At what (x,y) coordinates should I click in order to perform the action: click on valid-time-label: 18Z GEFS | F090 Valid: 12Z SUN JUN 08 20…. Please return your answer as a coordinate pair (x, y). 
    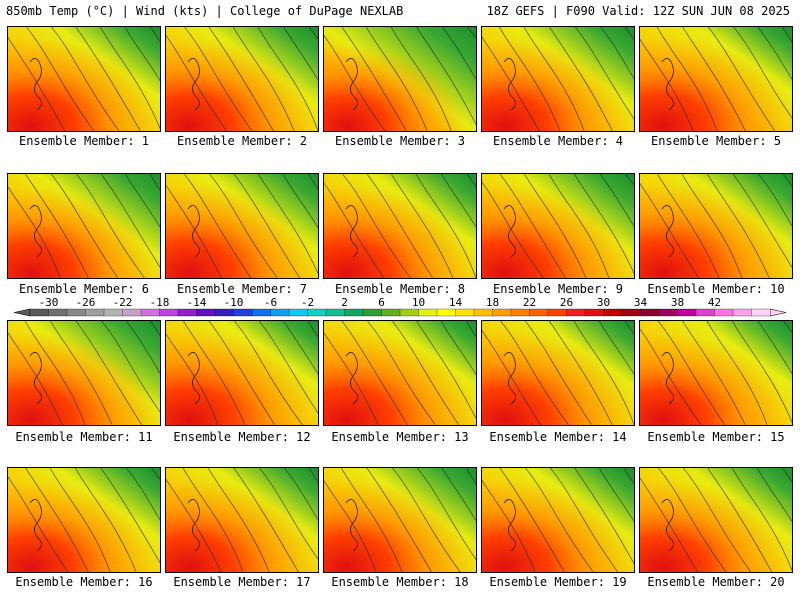
    Looking at the image, I should click on (638, 11).